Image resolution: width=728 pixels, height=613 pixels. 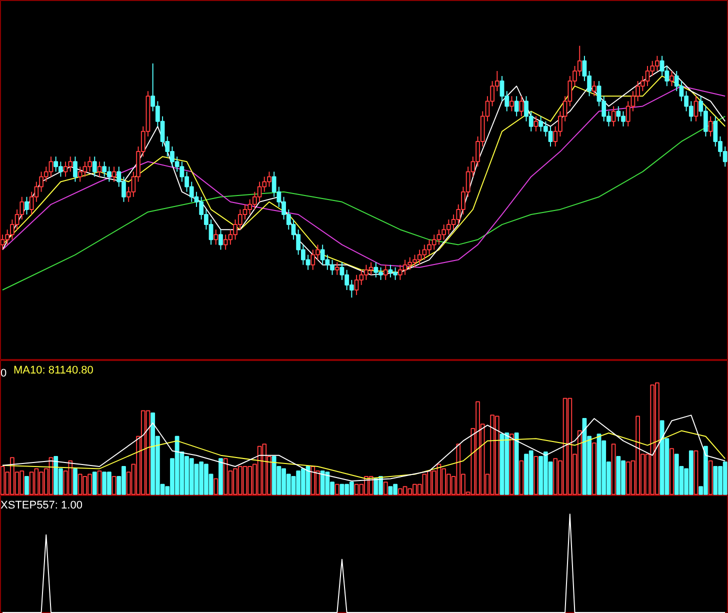 What do you see at coordinates (3, 374) in the screenshot?
I see `text: 0` at bounding box center [3, 374].